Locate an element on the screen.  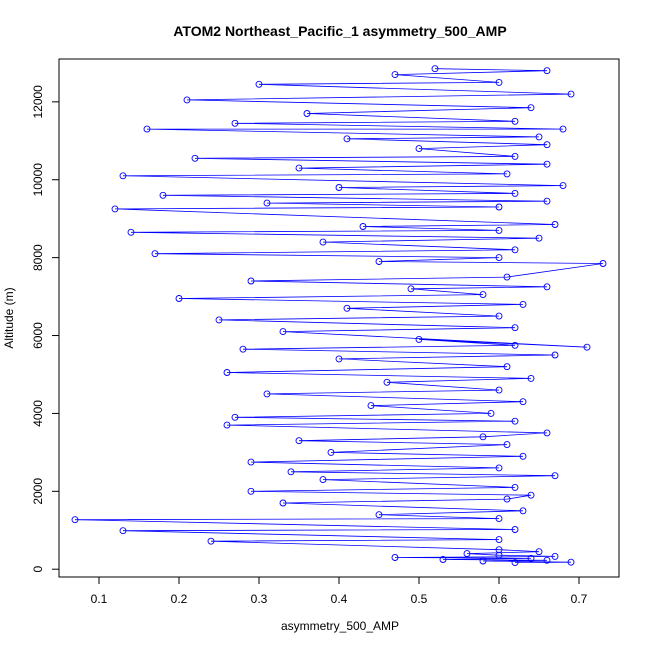
x-tick-label: 0.1 is located at coordinates (99, 599).